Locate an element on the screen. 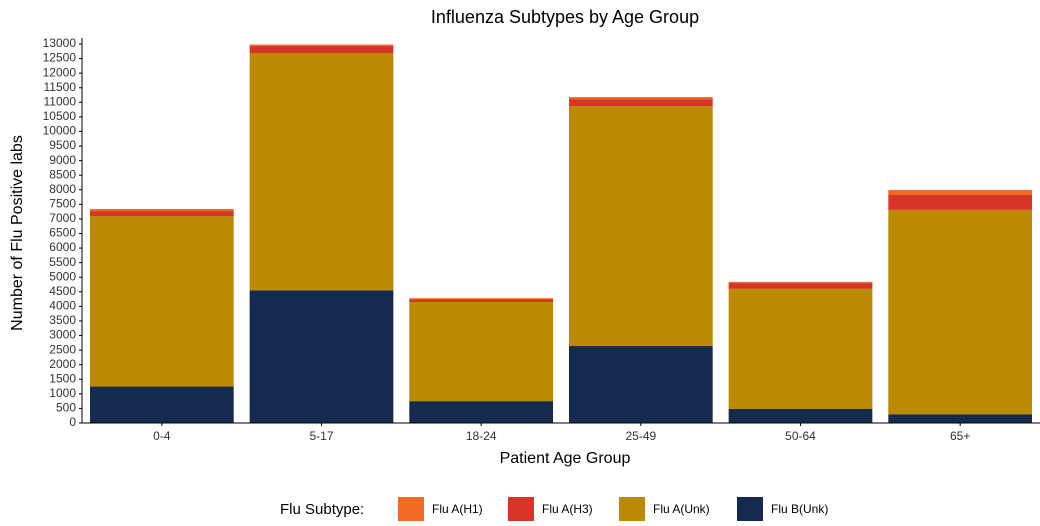 This screenshot has height=526, width=1040. y-tick-label: 13000 is located at coordinates (60, 43).